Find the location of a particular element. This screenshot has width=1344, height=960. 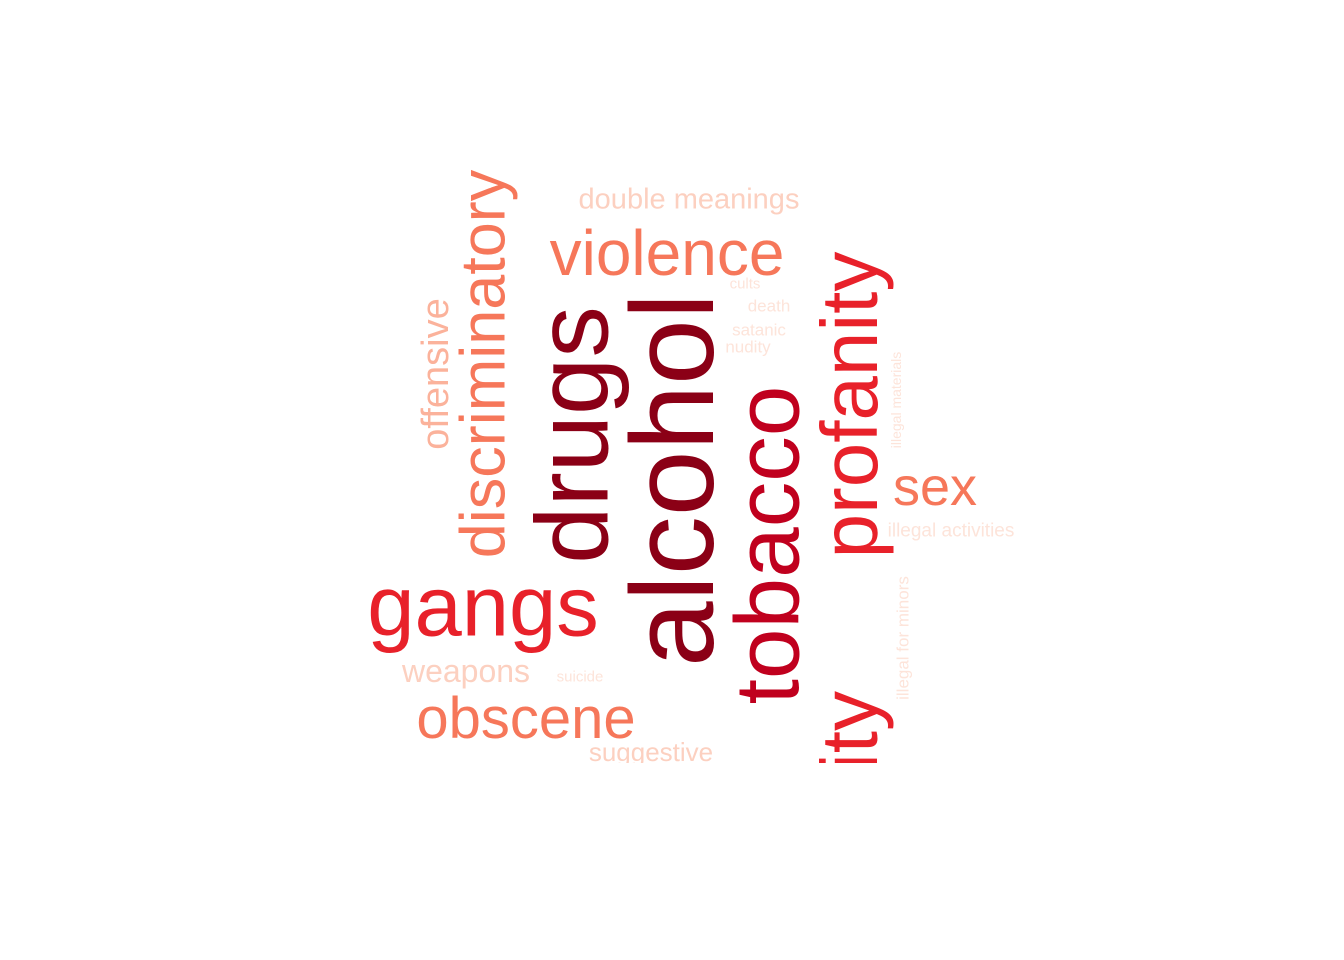

word-obscene: obscene is located at coordinates (526, 718).